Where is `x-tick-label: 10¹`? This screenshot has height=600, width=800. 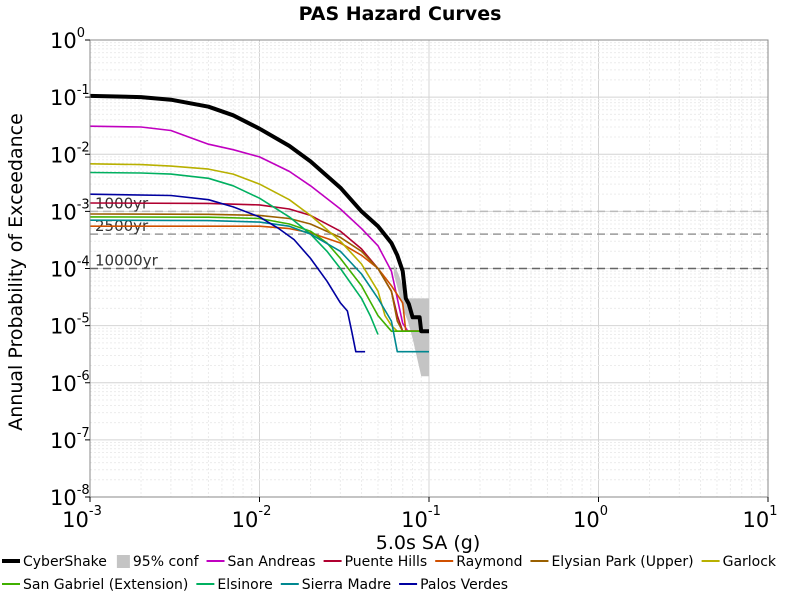
x-tick-label: 10¹ is located at coordinates (759, 518).